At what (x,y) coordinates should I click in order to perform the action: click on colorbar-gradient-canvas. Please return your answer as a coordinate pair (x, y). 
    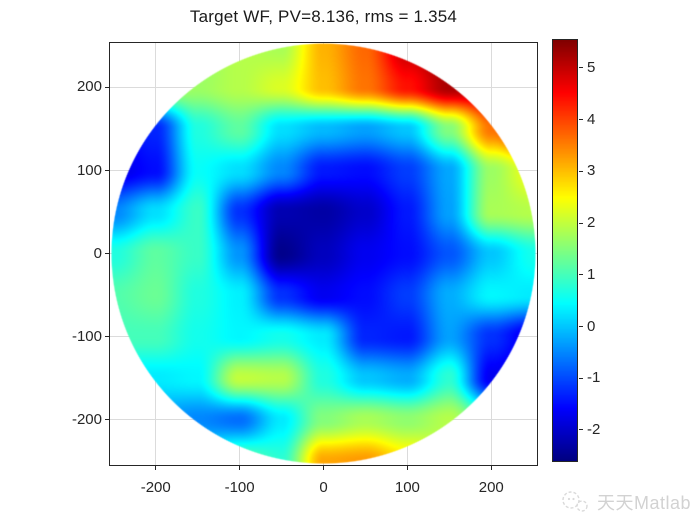
    Looking at the image, I should click on (565, 250).